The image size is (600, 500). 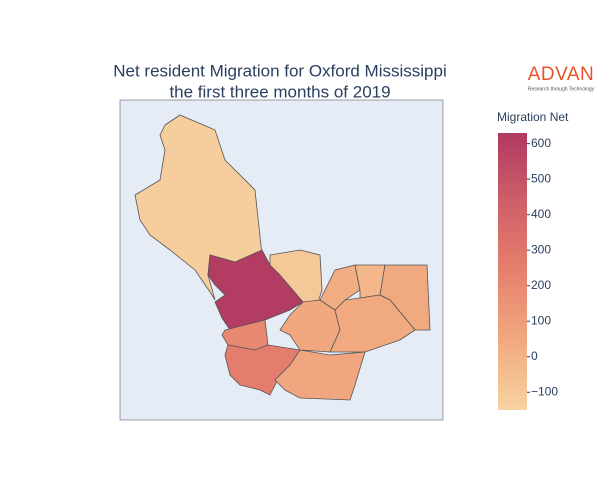 I want to click on colorbar, so click(x=512, y=271).